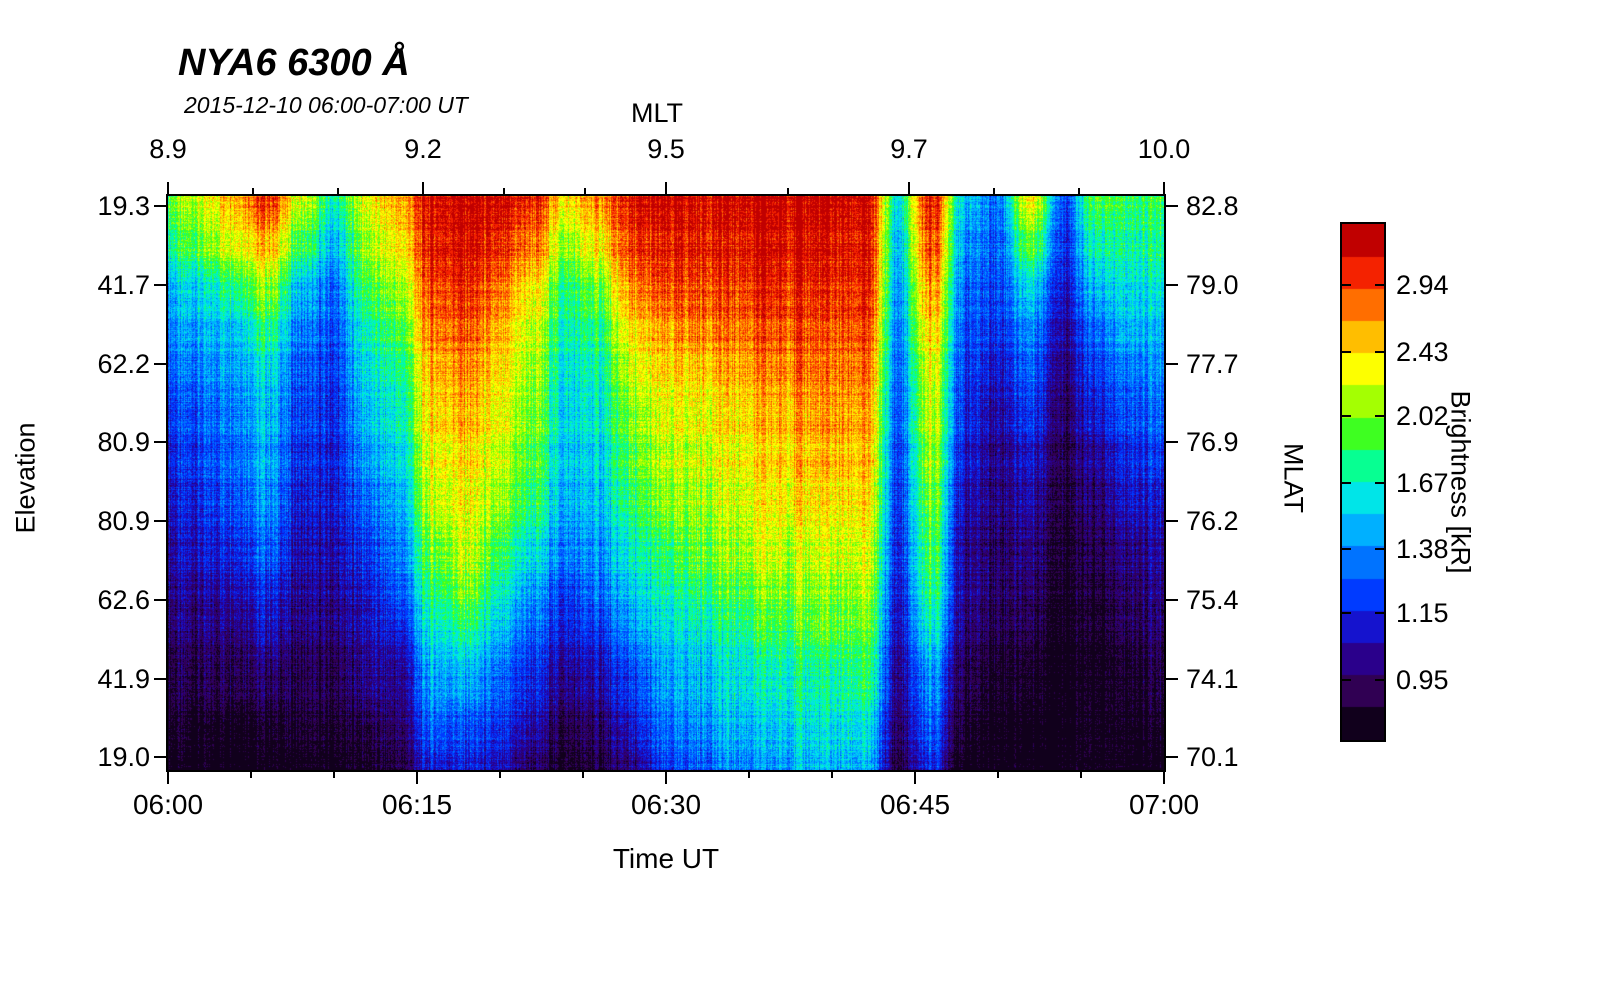  What do you see at coordinates (909, 149) in the screenshot?
I see `mlt-tick-label: 9.7` at bounding box center [909, 149].